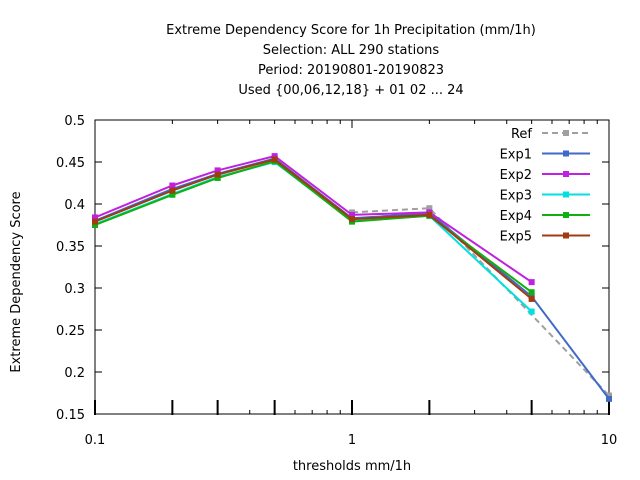 The height and width of the screenshot is (480, 640). What do you see at coordinates (521, 134) in the screenshot?
I see `legend-label-ref: Ref` at bounding box center [521, 134].